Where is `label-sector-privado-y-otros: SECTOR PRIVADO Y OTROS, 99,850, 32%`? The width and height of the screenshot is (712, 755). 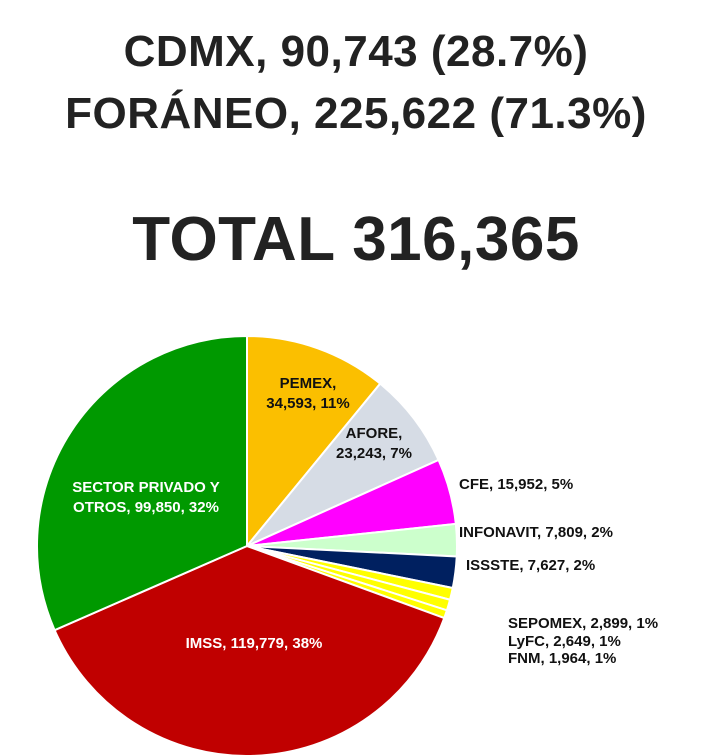 label-sector-privado-y-otros: SECTOR PRIVADO Y OTROS, 99,850, 32% is located at coordinates (146, 497).